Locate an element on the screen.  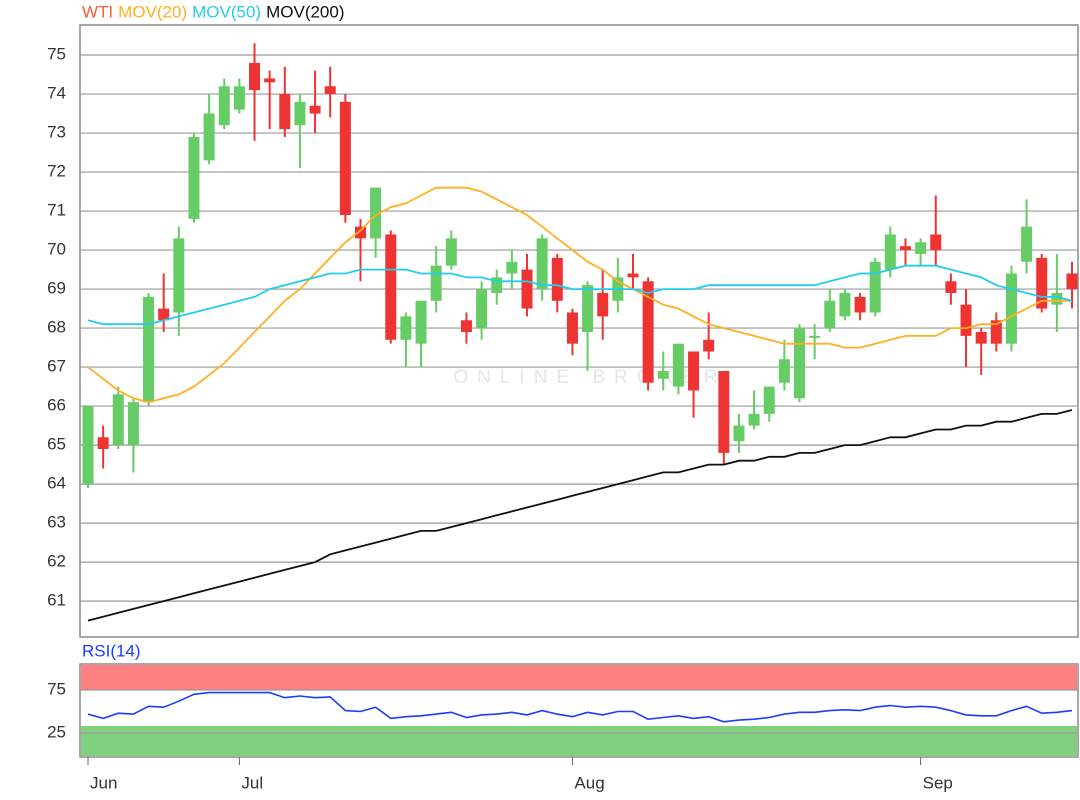
y-tick-label: 70 is located at coordinates (56, 249).